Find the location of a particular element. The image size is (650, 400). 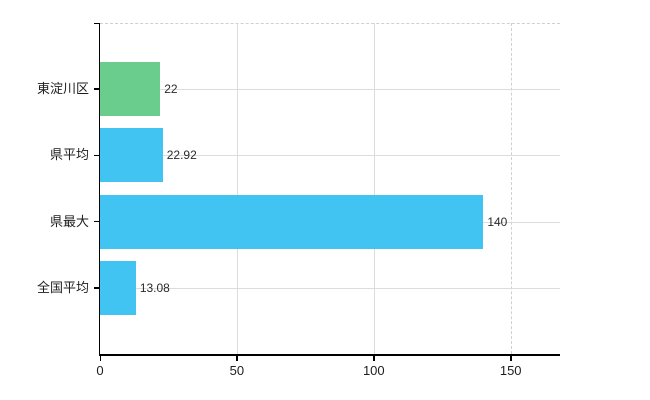

x-axis-line is located at coordinates (329, 355).